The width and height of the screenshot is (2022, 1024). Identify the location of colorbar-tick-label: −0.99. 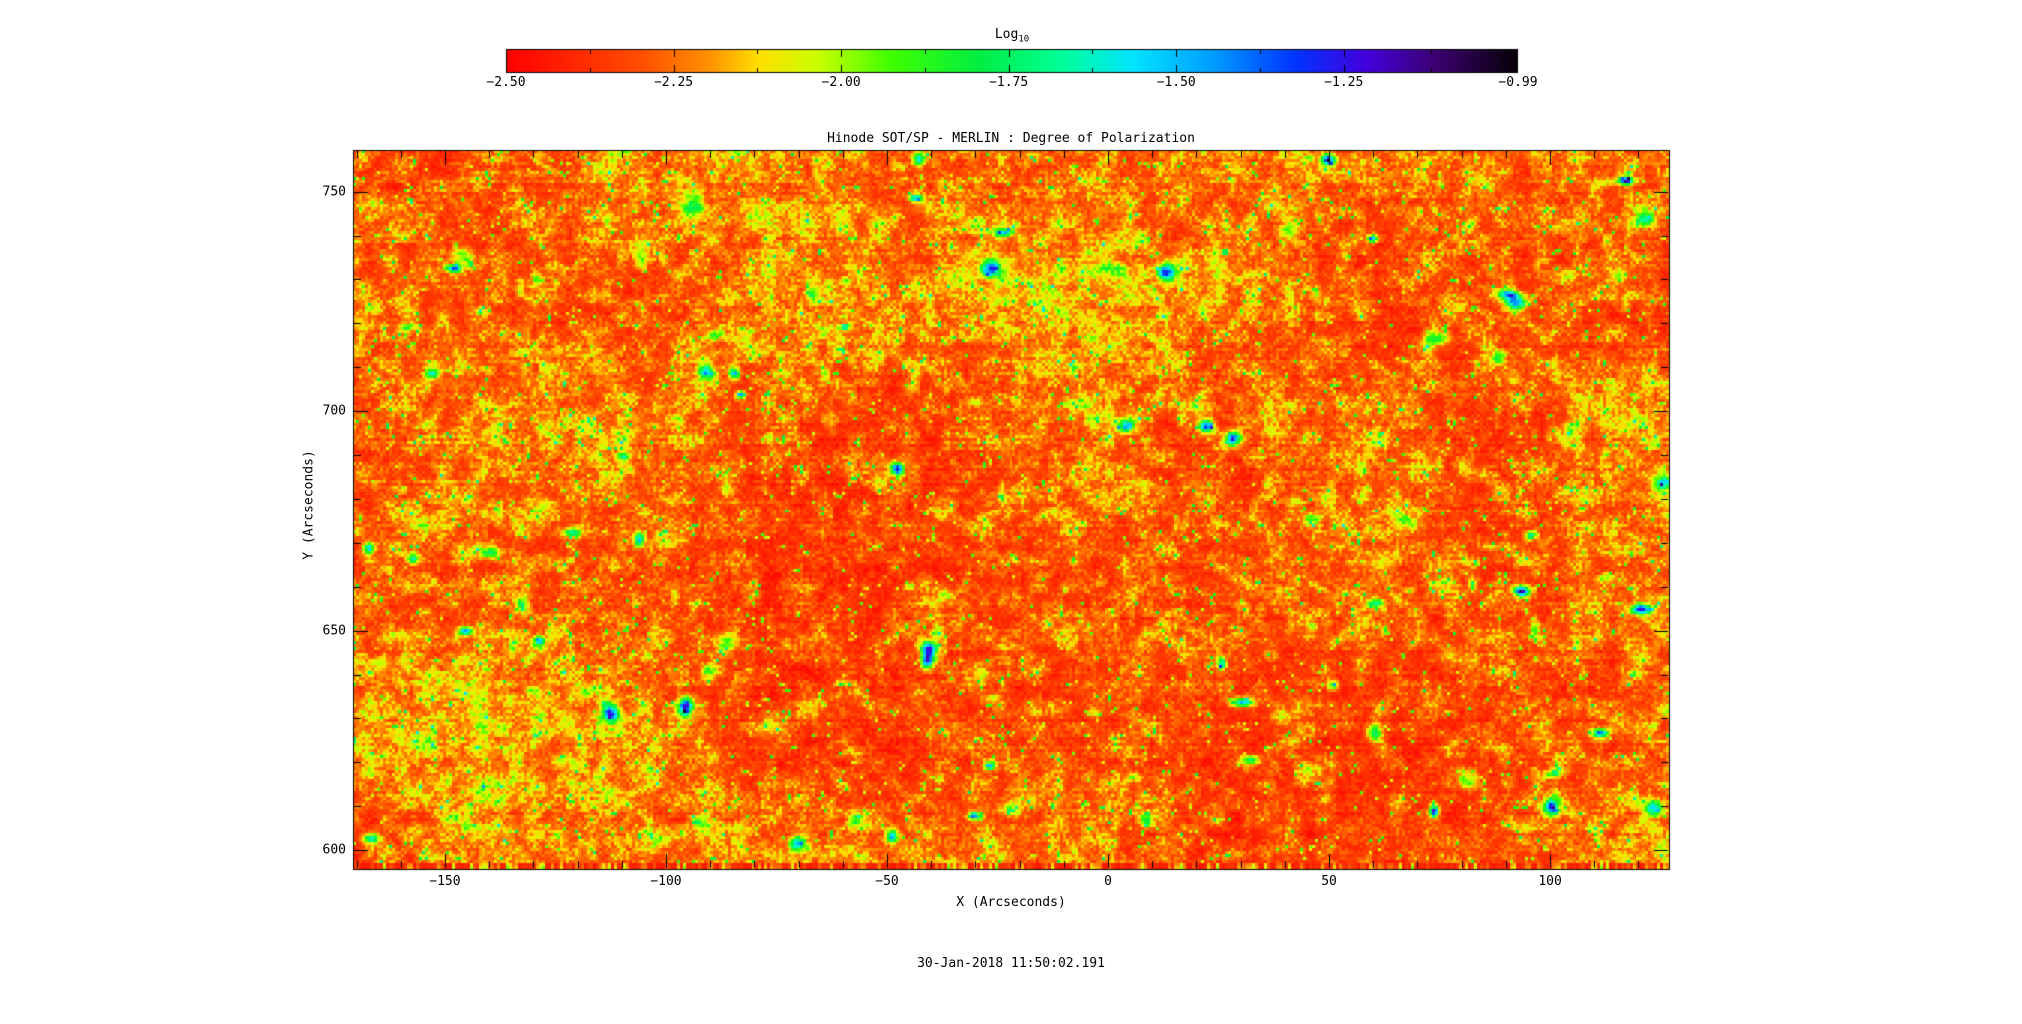
(1518, 82).